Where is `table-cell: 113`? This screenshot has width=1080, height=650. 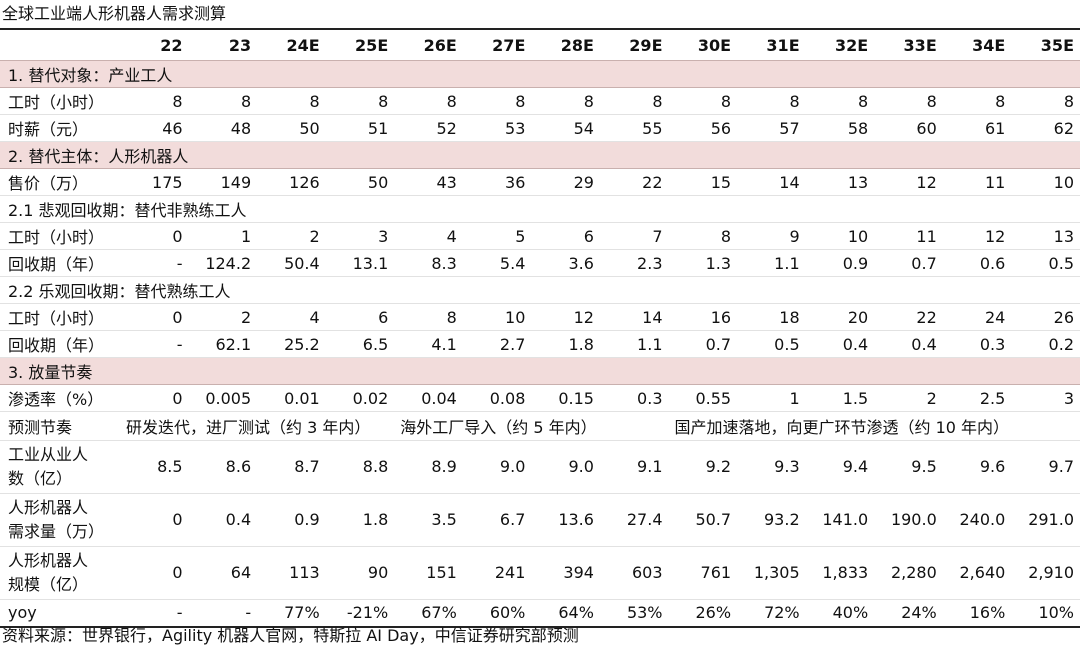
table-cell: 113 is located at coordinates (291, 573).